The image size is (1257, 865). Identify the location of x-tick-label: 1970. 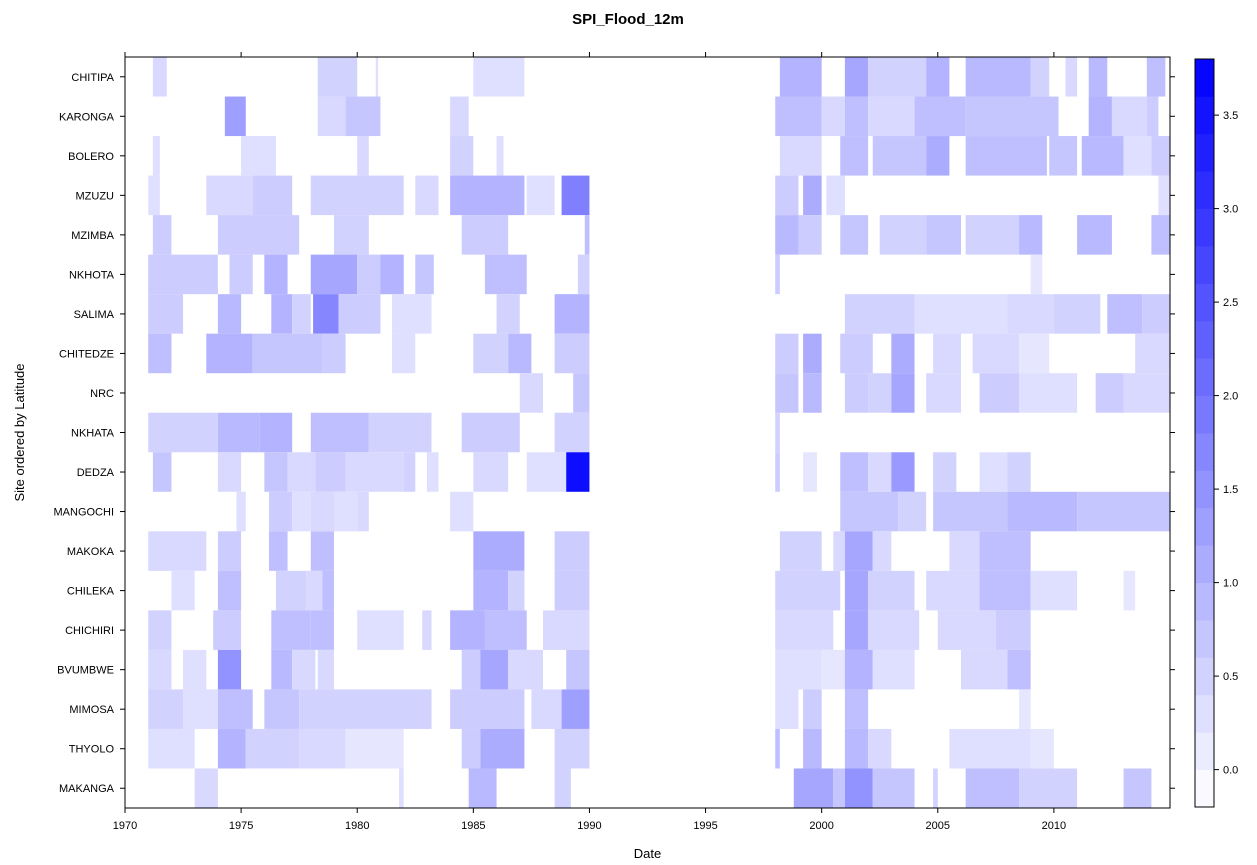
(125, 826).